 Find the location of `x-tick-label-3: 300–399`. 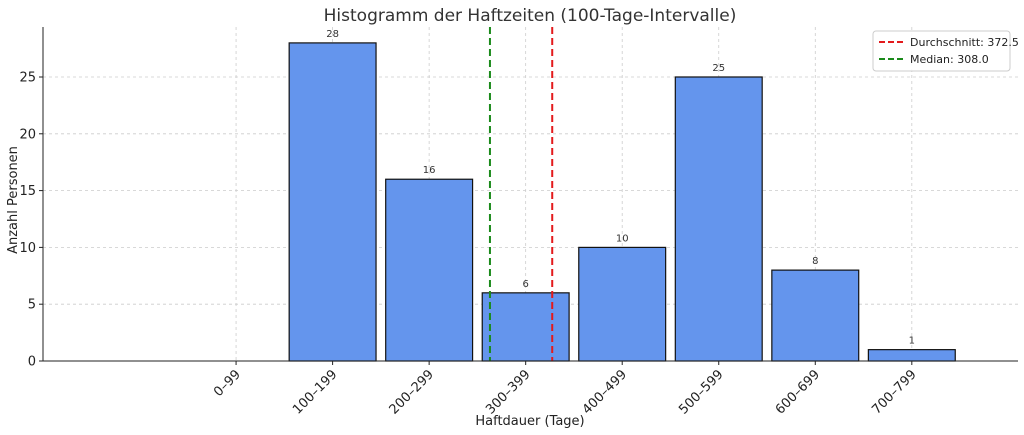

x-tick-label-3: 300–399 is located at coordinates (508, 392).